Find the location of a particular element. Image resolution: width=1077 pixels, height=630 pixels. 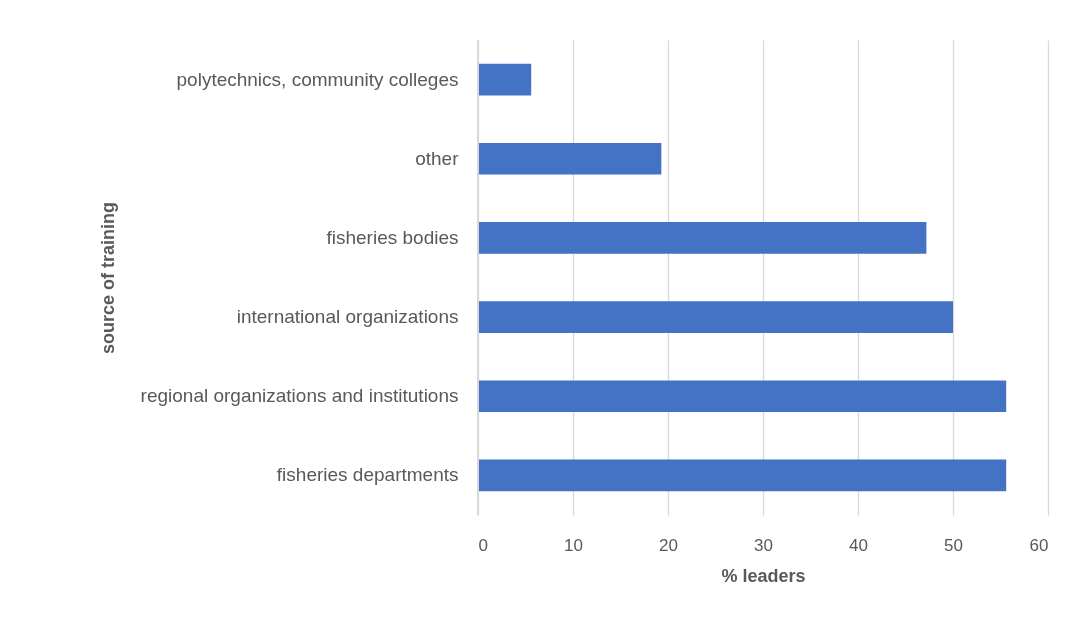

y-tick-label: regional organizations and institutions is located at coordinates (299, 396).